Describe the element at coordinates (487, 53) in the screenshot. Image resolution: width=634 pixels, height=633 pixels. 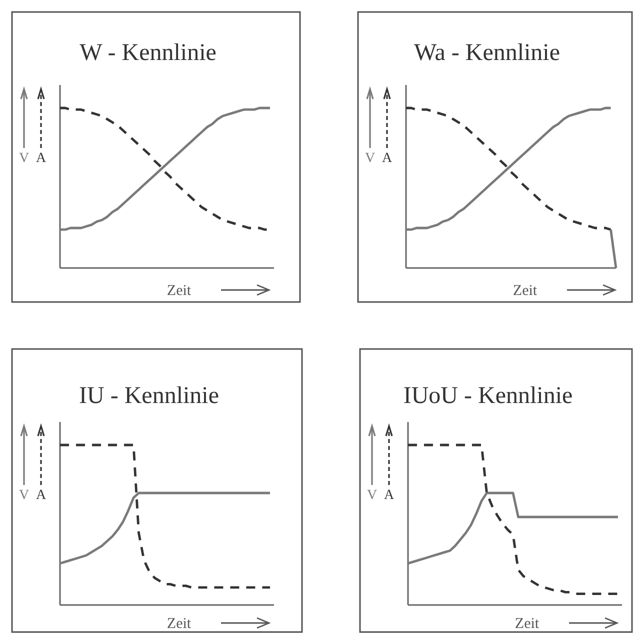
I see `chart-title: Wa - Kennlinie` at that location.